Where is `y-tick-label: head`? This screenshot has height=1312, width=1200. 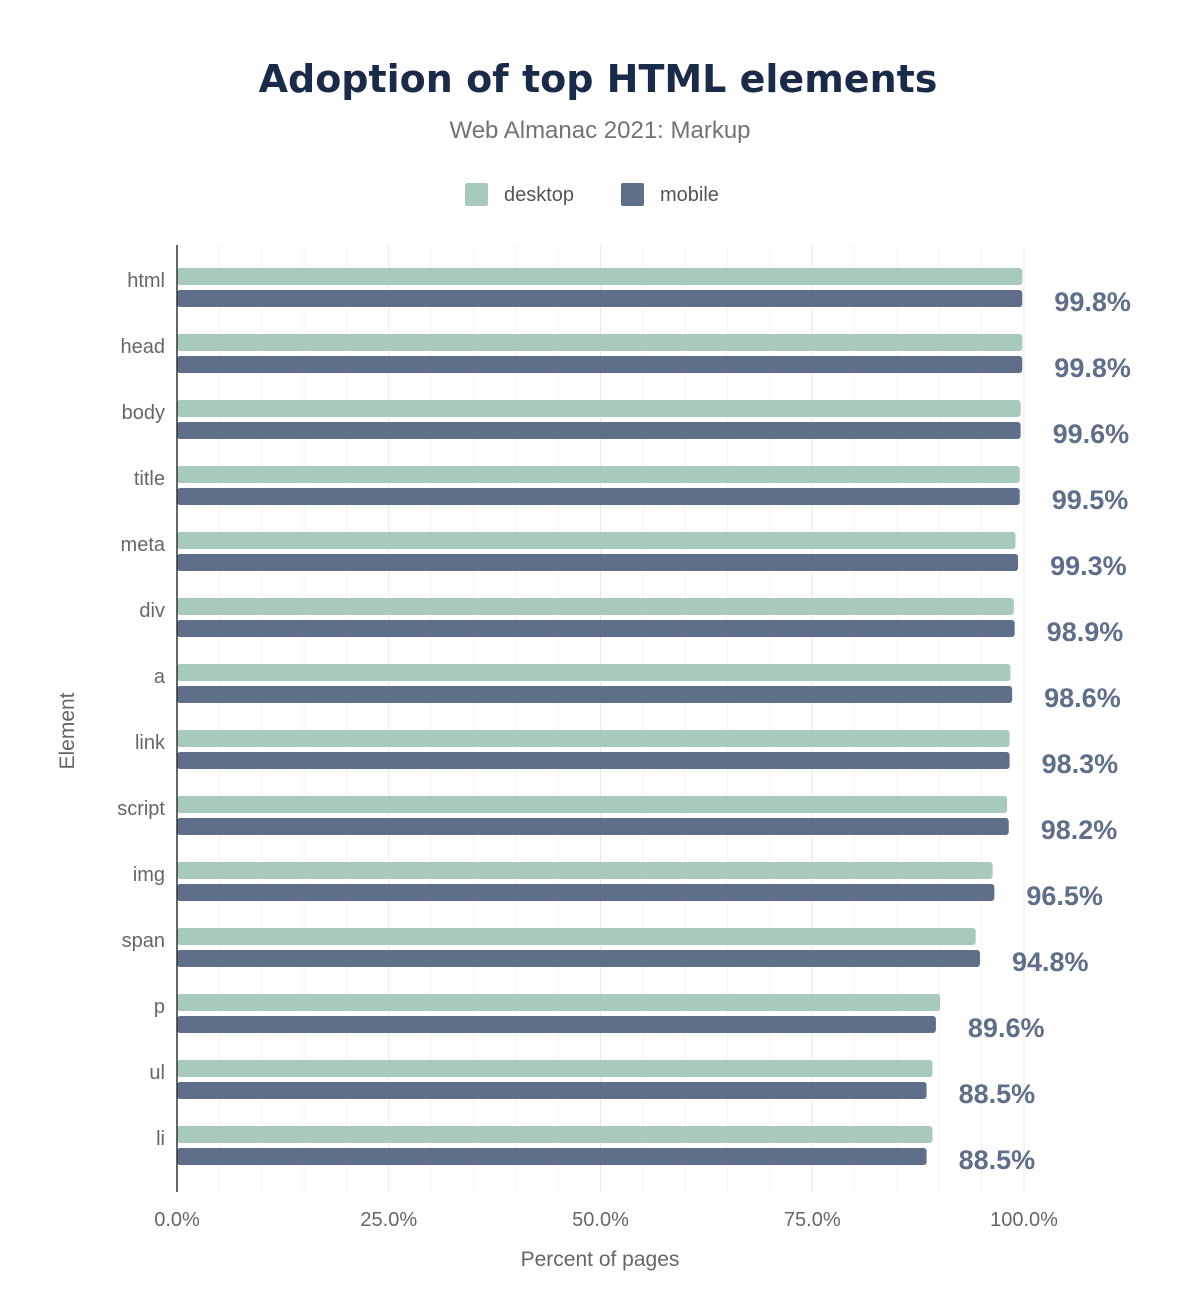 y-tick-label: head is located at coordinates (143, 347).